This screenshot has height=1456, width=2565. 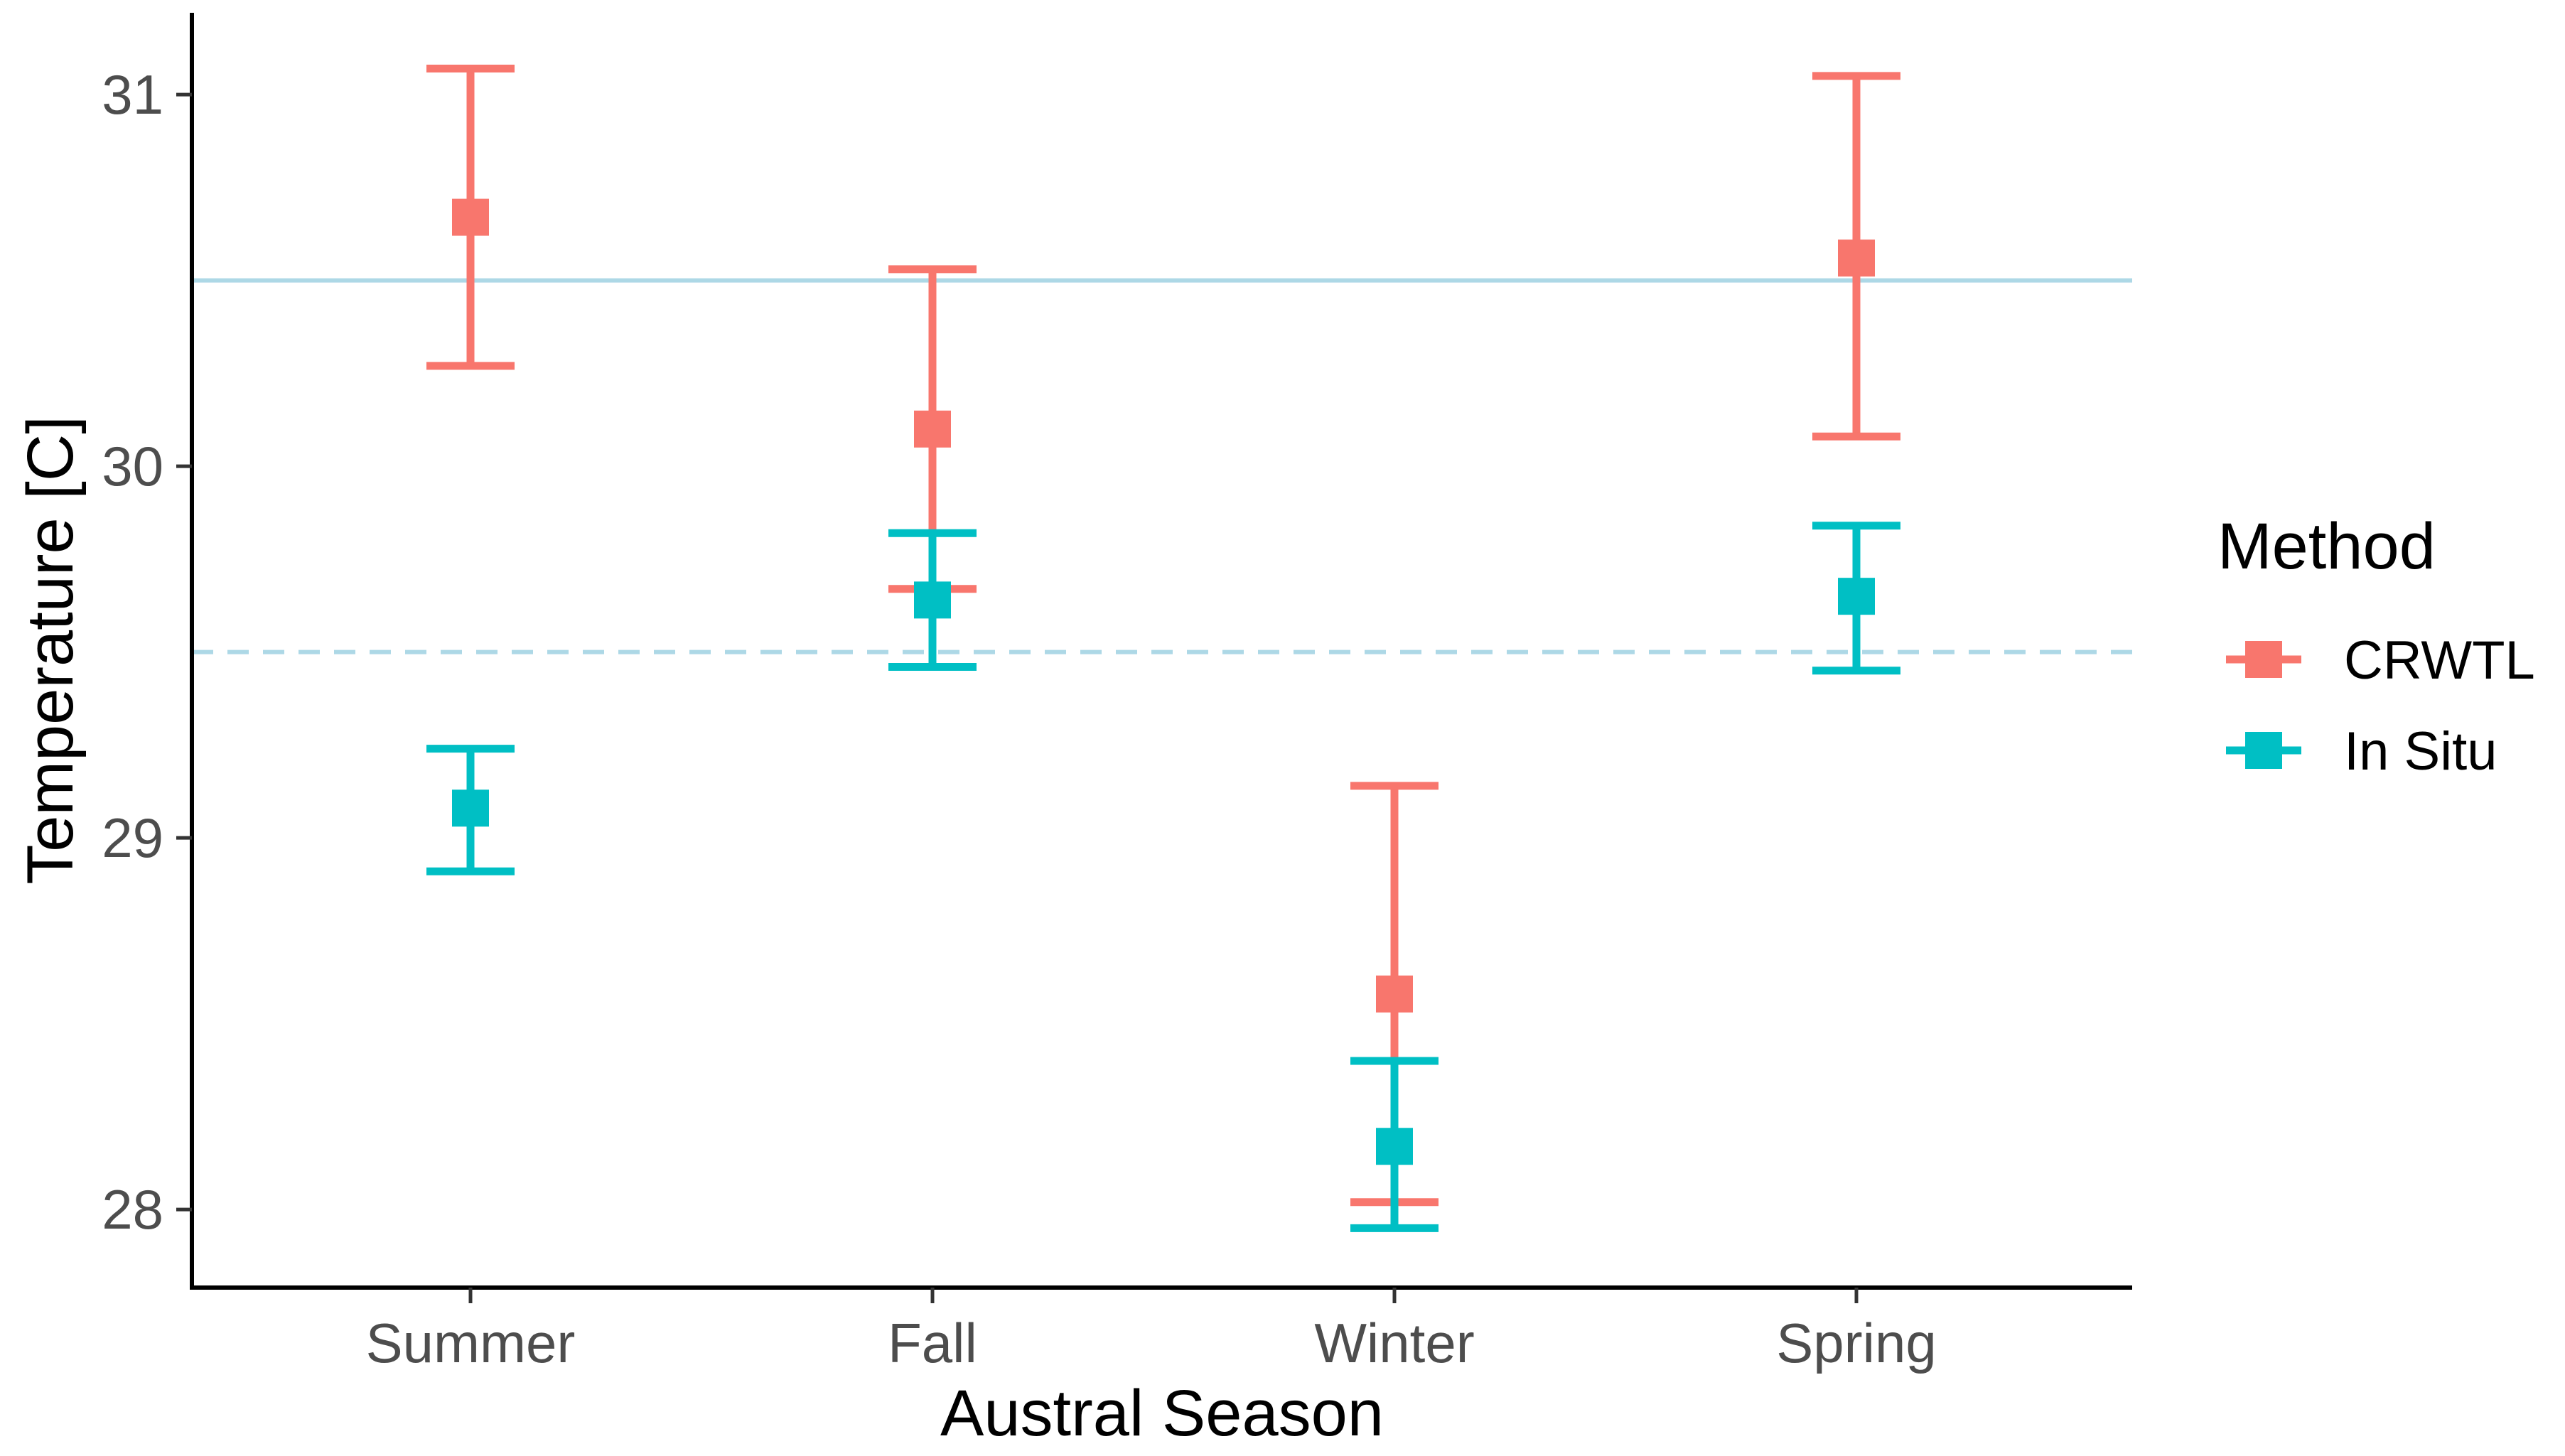 What do you see at coordinates (1394, 1146) in the screenshot?
I see `point-in-situ-winter` at bounding box center [1394, 1146].